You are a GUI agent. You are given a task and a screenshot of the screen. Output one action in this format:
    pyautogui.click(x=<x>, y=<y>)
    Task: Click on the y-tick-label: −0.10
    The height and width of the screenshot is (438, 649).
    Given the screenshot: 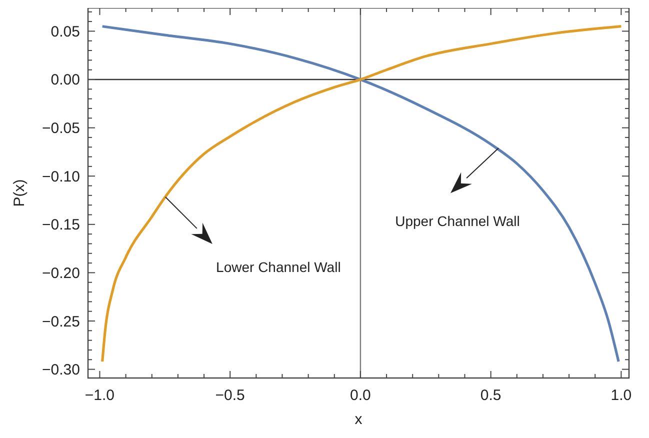 What is the action you would take?
    pyautogui.click(x=61, y=177)
    